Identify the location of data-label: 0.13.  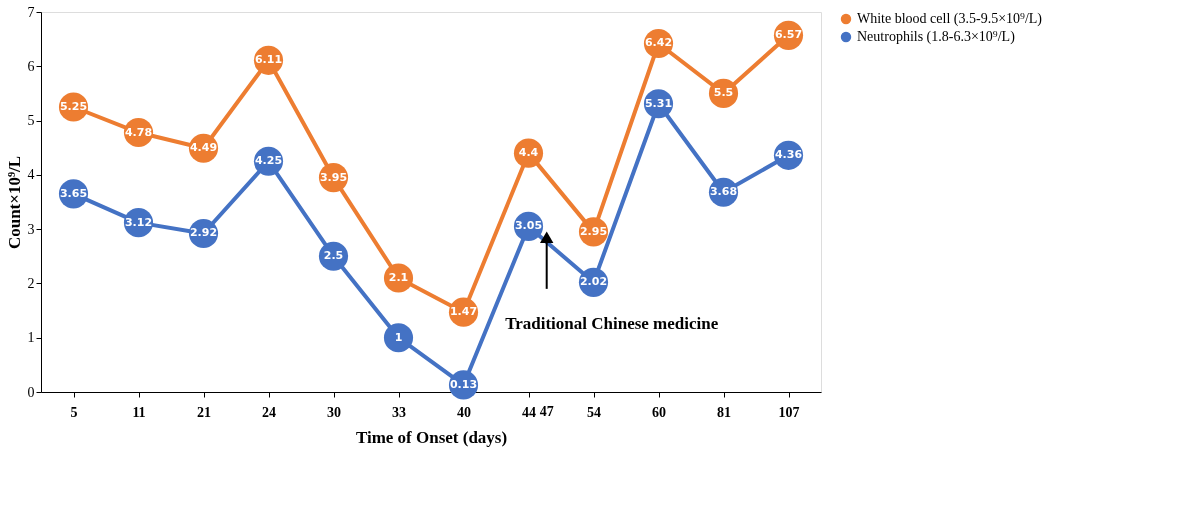
(463, 384).